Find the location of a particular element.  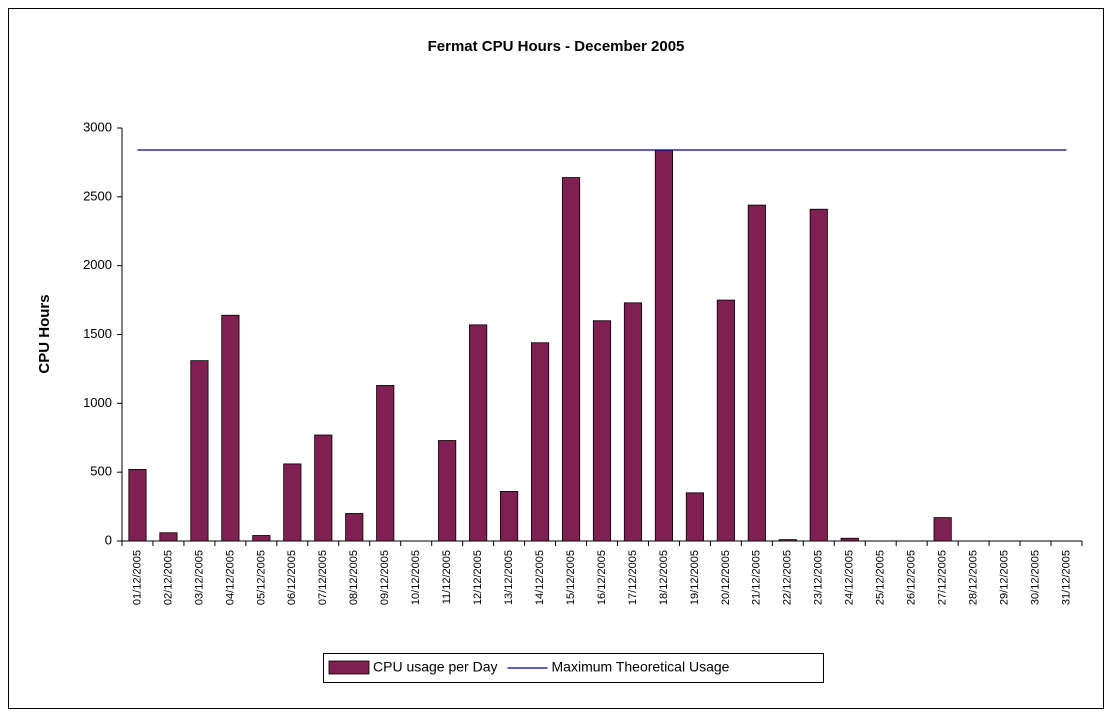

x-tick-label: 28/12/2005 is located at coordinates (974, 577).